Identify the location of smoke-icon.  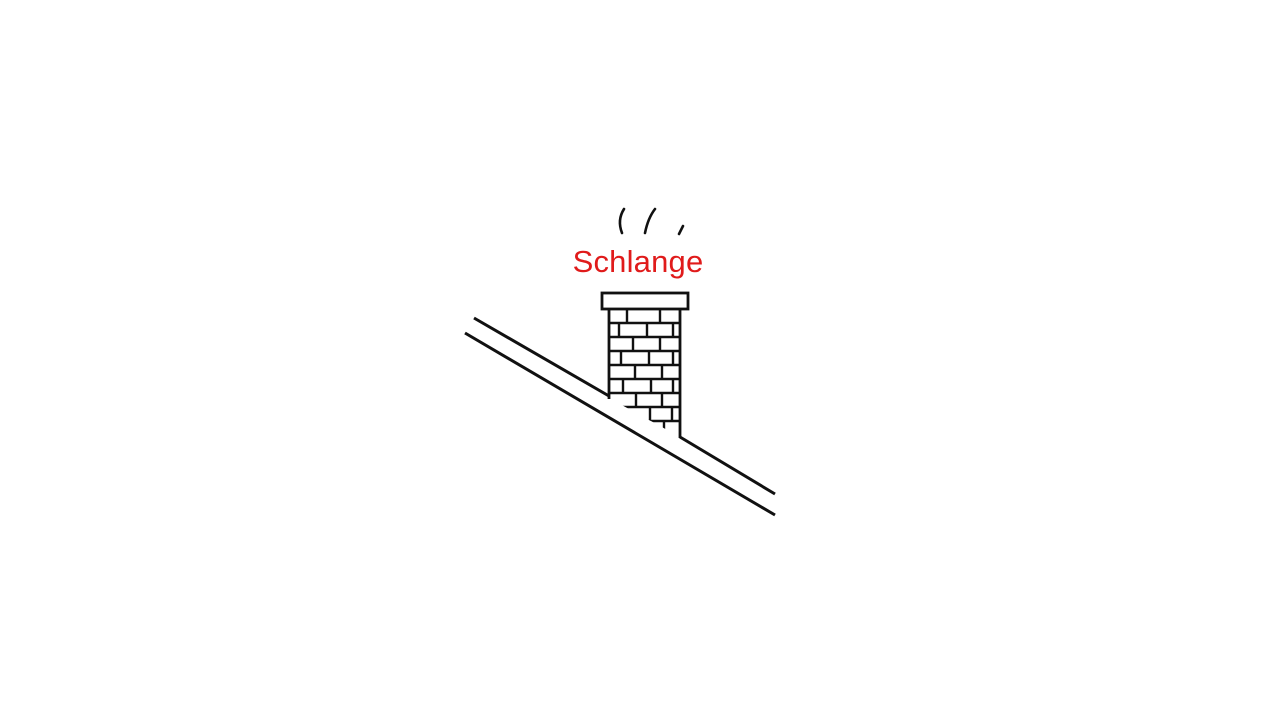
(651, 221).